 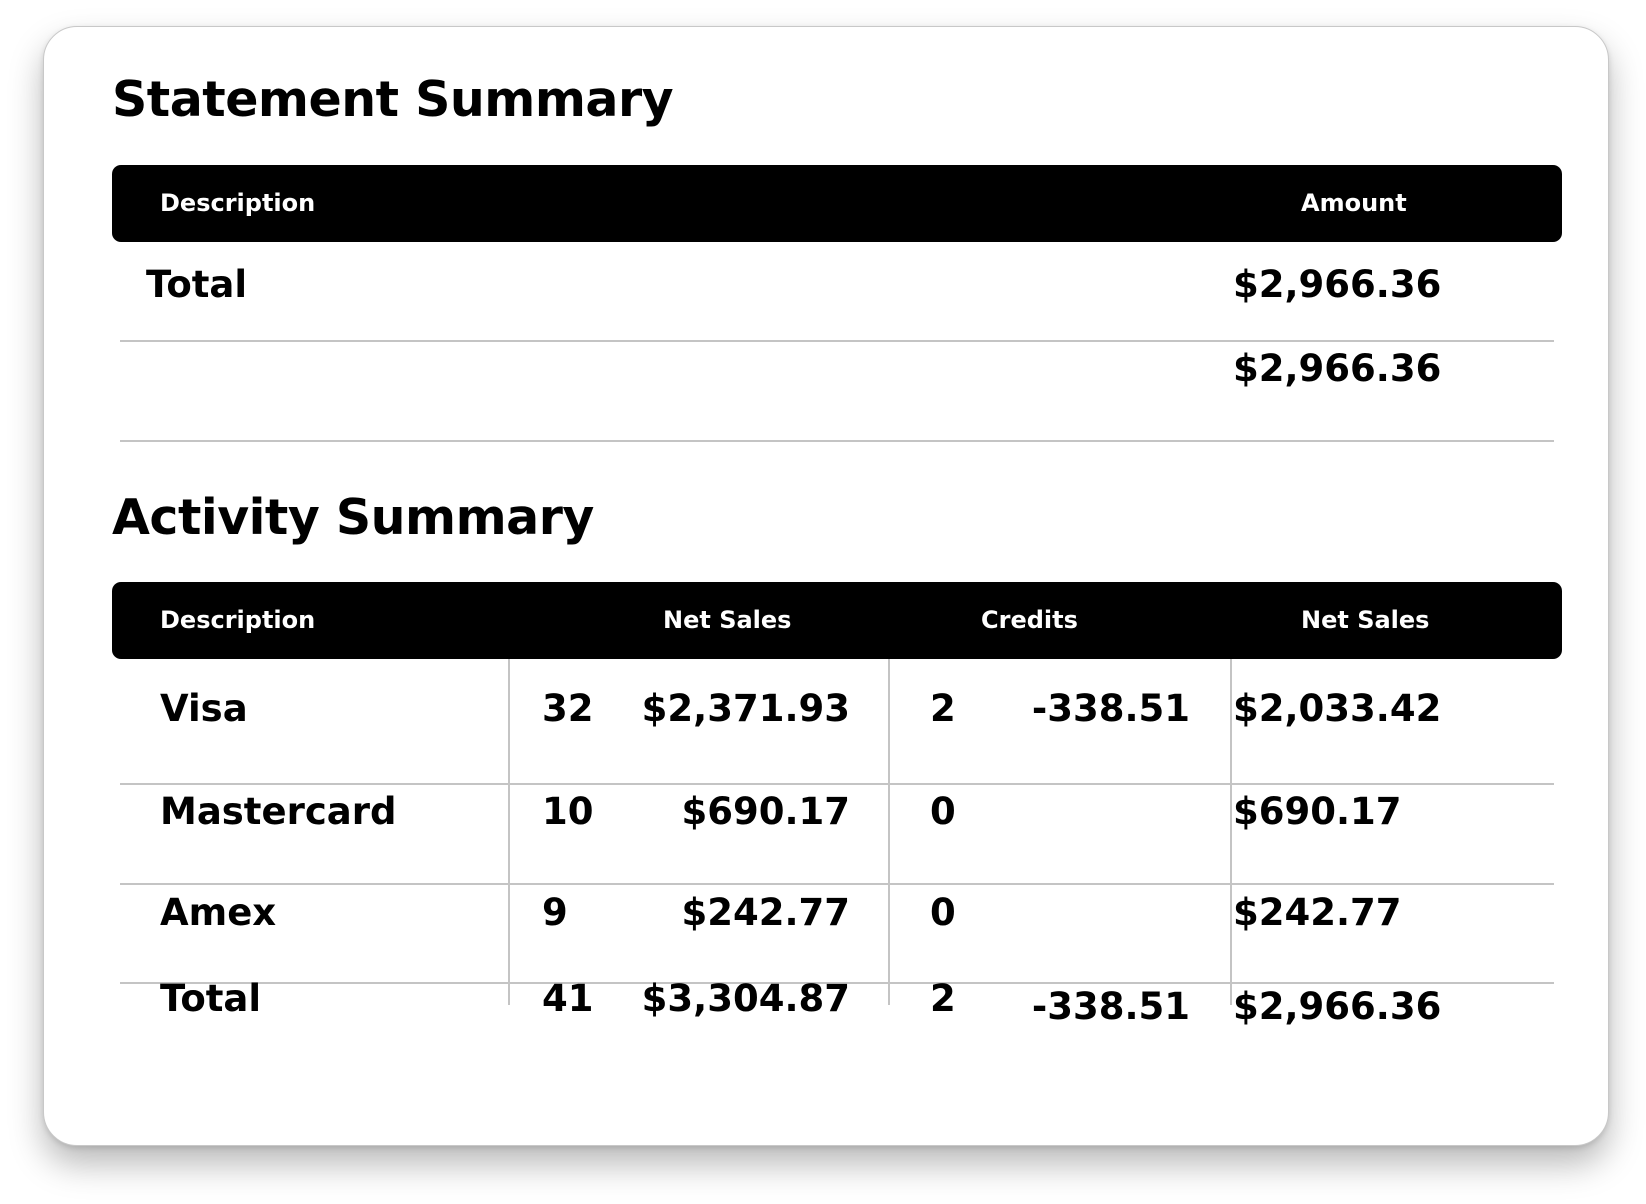 I want to click on activity-row-sales-count: 10, so click(x=568, y=811).